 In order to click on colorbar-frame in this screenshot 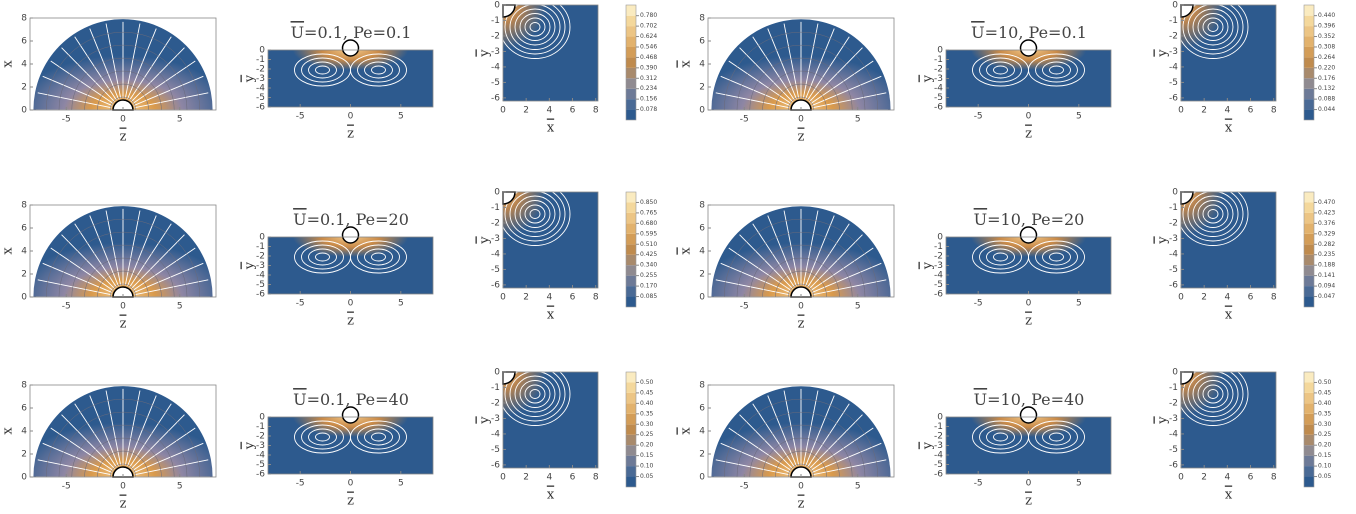, I will do `click(631, 62)`.